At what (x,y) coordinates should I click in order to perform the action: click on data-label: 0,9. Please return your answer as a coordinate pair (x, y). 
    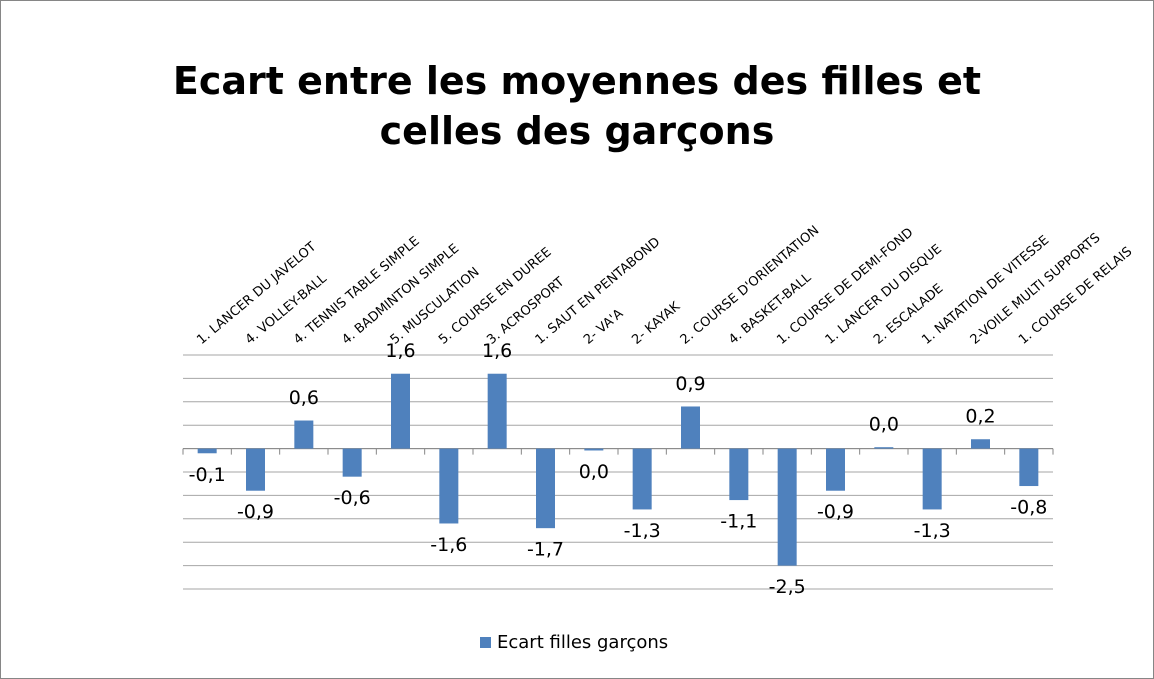
    Looking at the image, I should click on (690, 384).